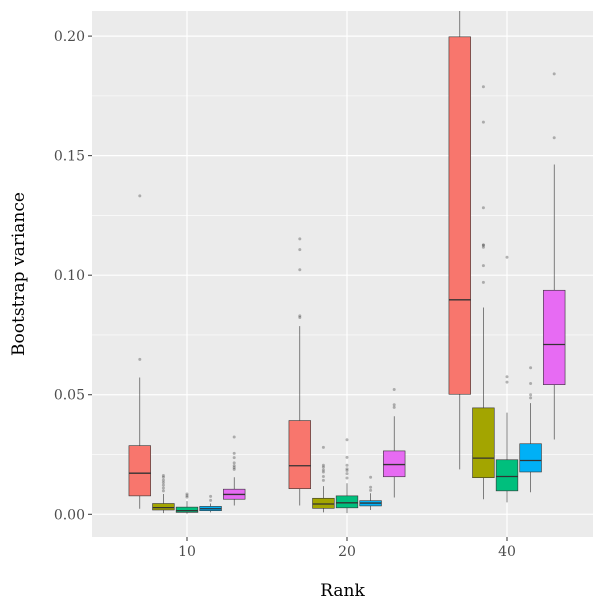  I want to click on y-tick-label: 0.15, so click(69, 157).